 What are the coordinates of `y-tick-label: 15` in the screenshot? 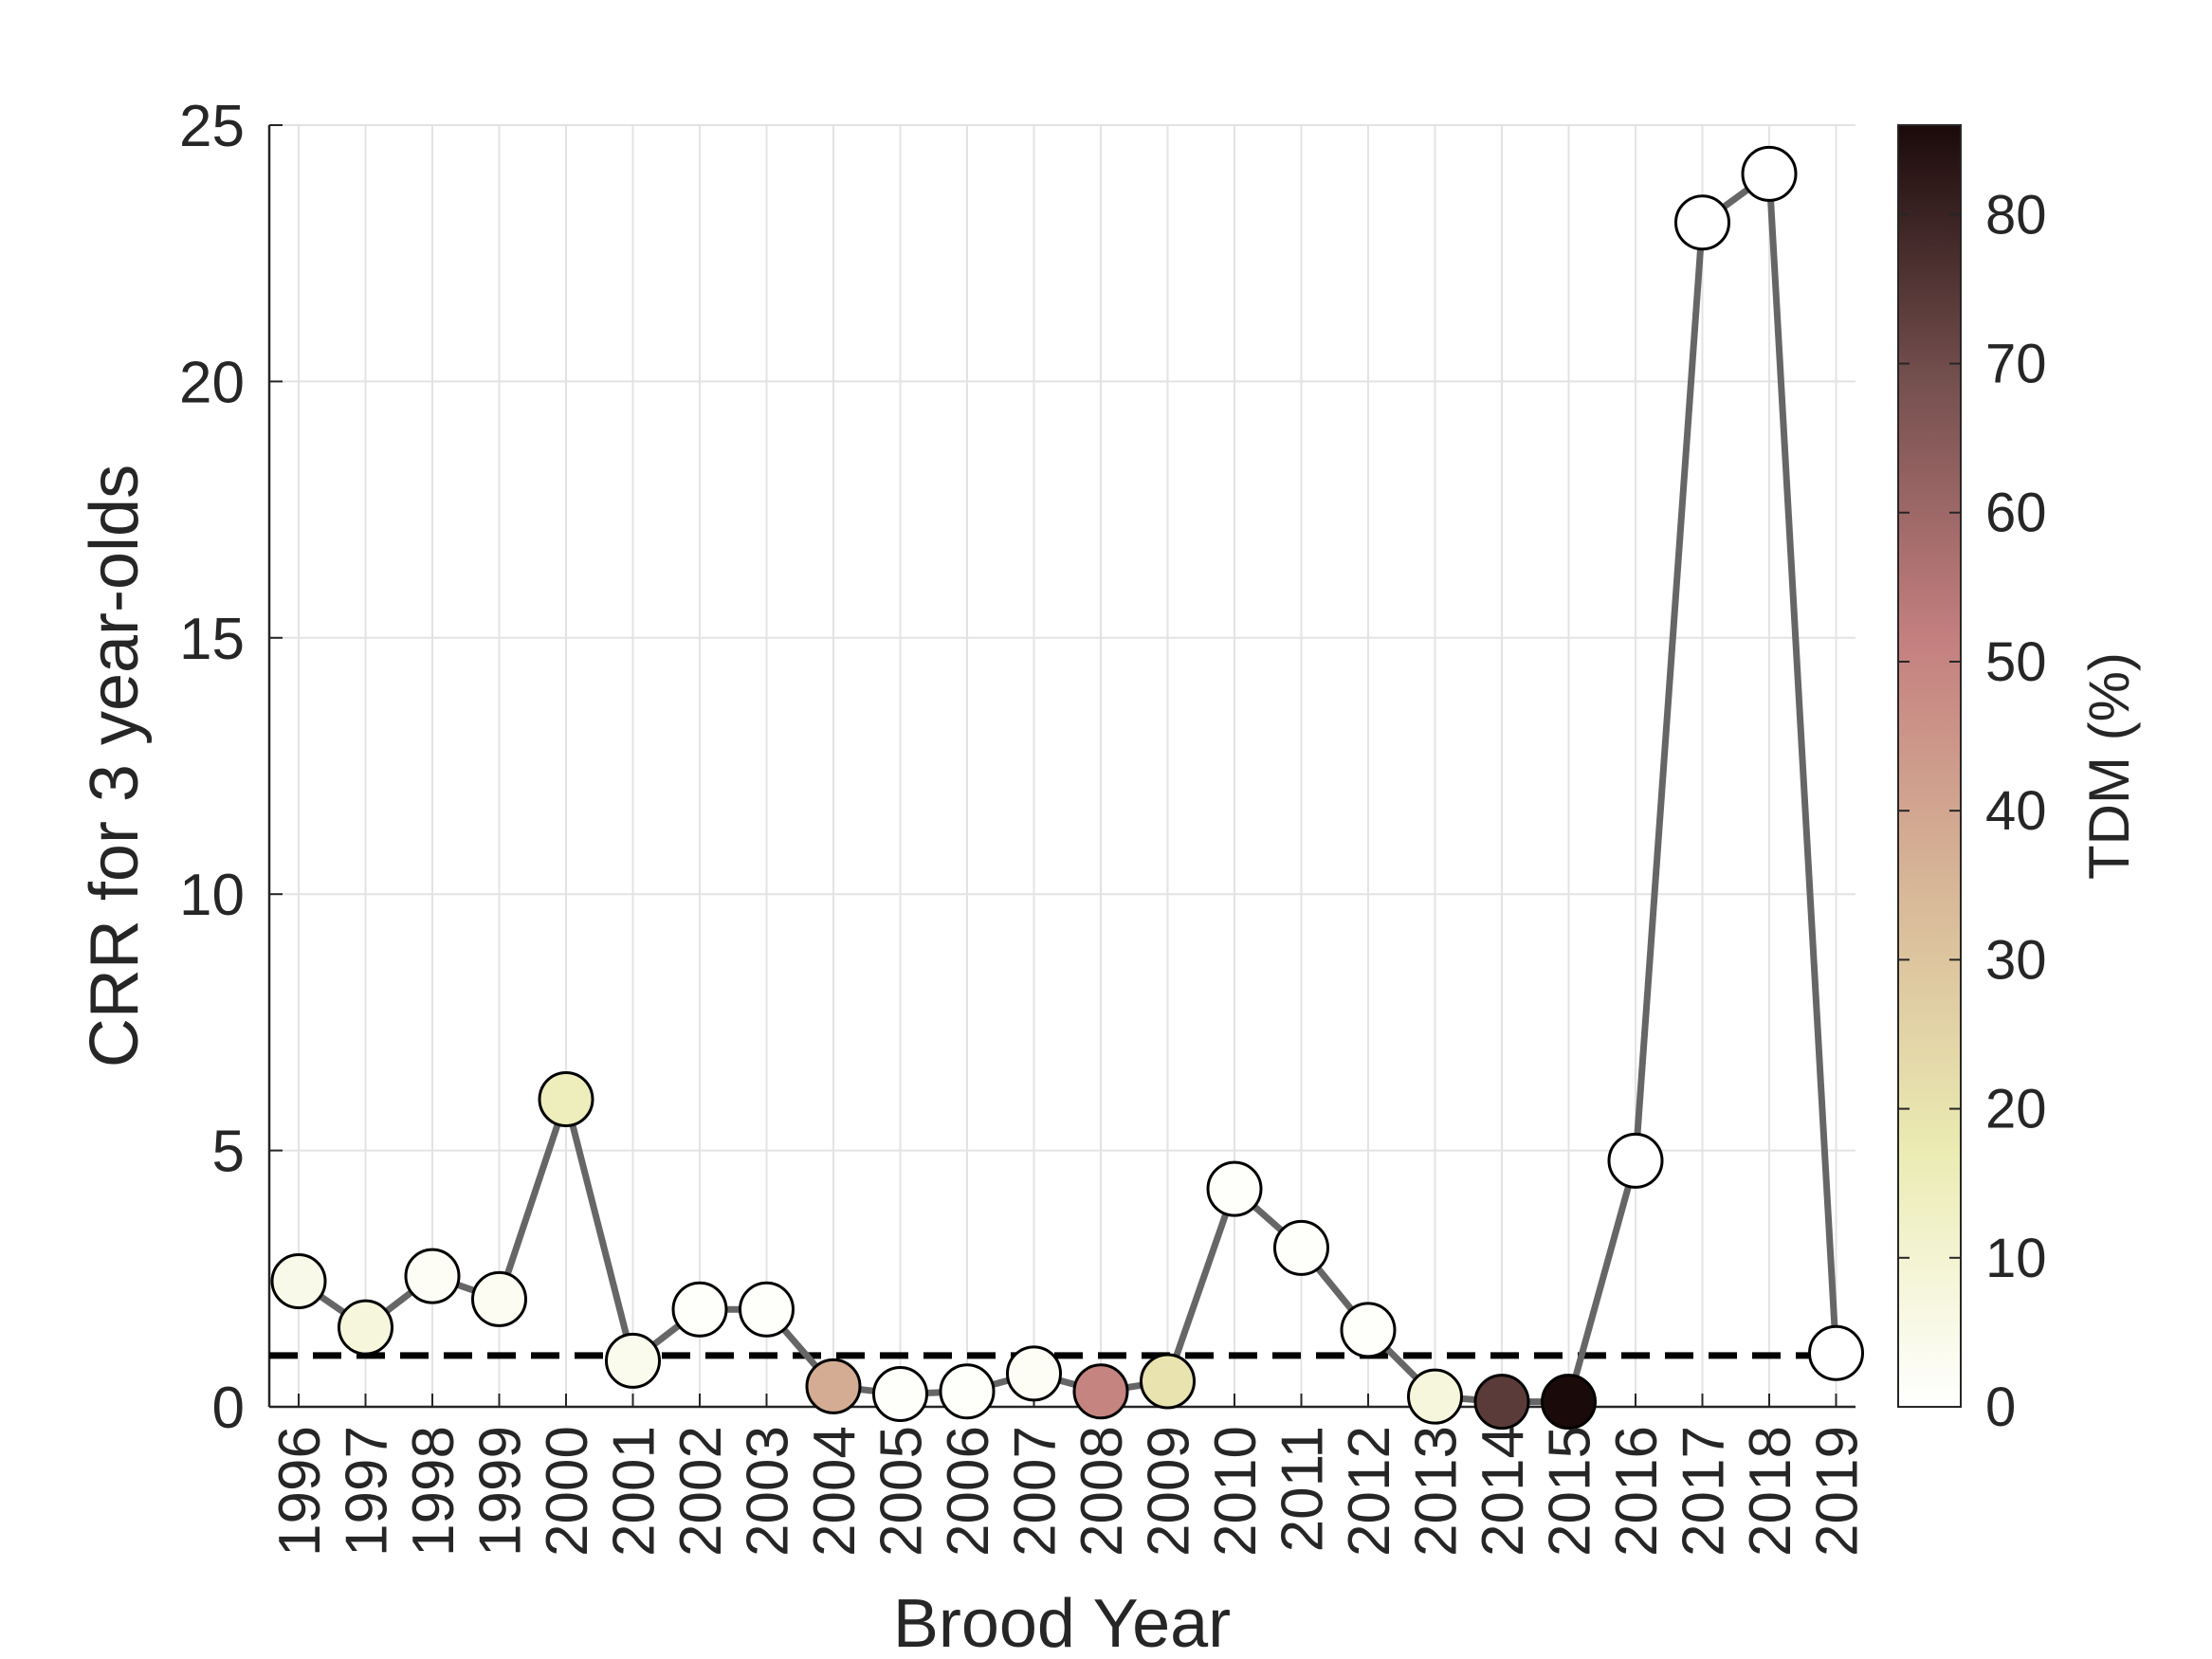 It's located at (212, 639).